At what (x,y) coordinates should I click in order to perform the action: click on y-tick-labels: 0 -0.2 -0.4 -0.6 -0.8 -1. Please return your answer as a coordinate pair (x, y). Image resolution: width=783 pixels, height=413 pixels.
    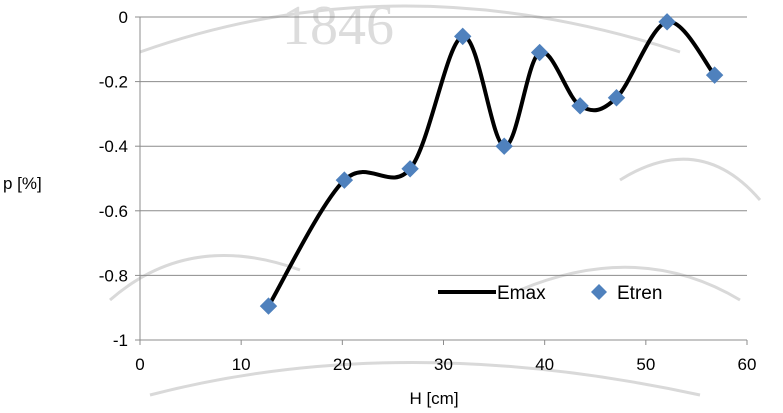
    Looking at the image, I should click on (113, 179).